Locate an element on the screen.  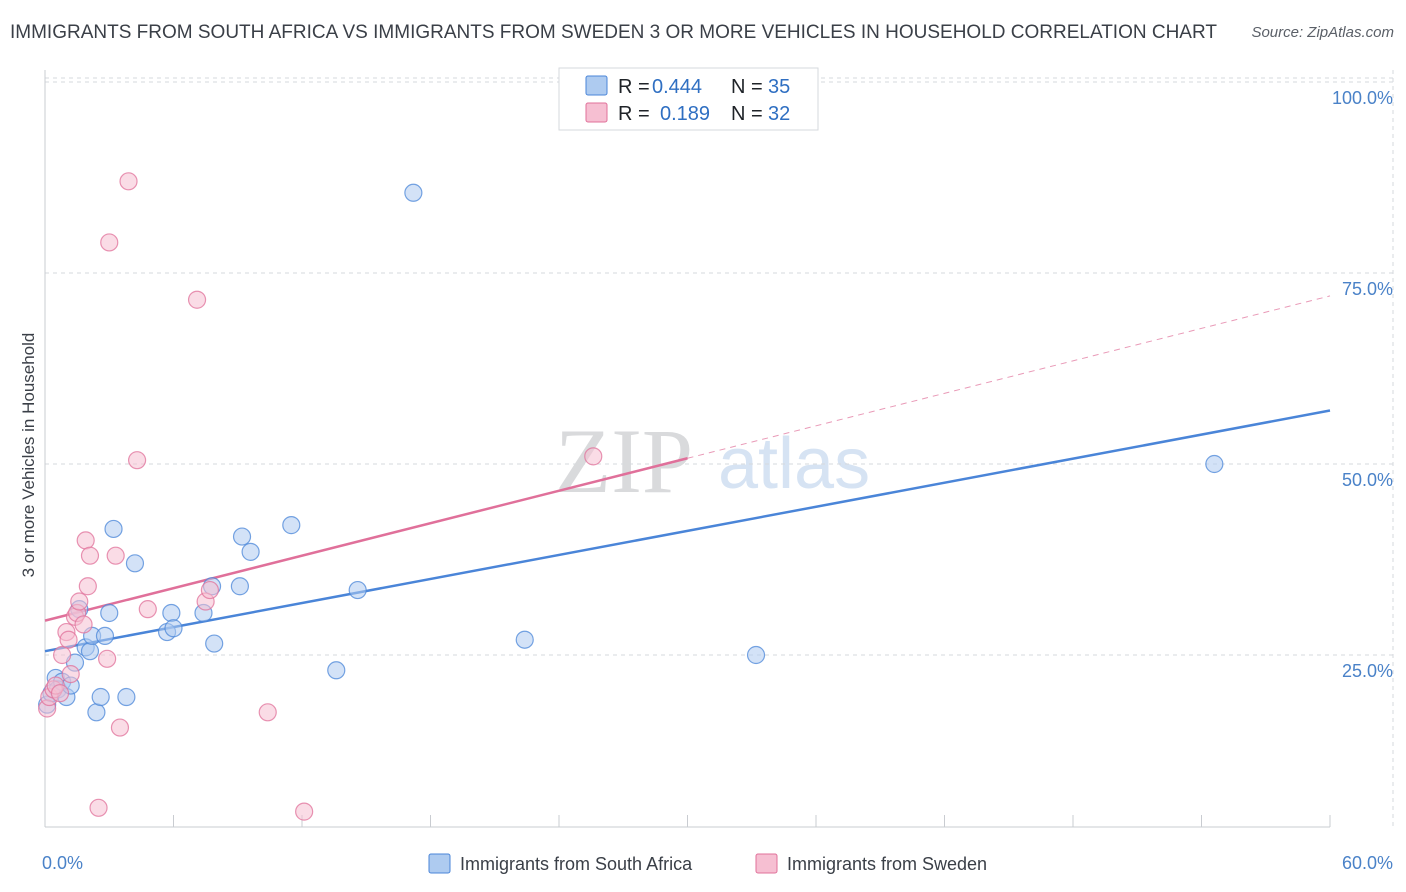
stats-r-value: 0.189 is located at coordinates (685, 114).